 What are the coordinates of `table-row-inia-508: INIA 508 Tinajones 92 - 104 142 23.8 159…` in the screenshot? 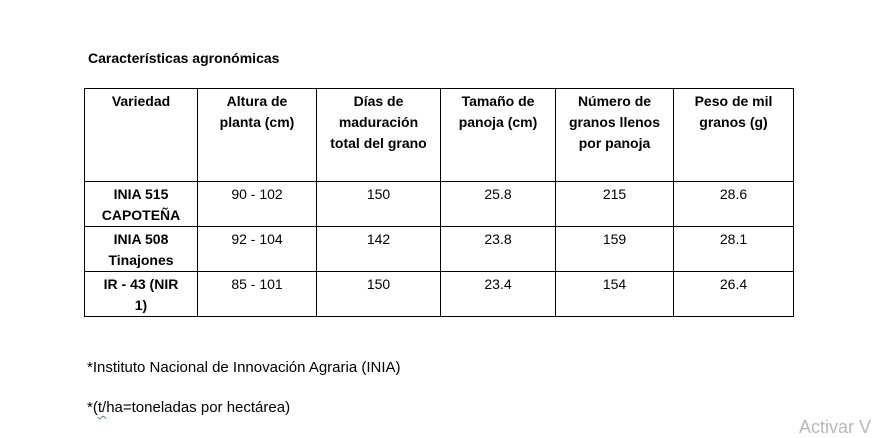 It's located at (439, 249).